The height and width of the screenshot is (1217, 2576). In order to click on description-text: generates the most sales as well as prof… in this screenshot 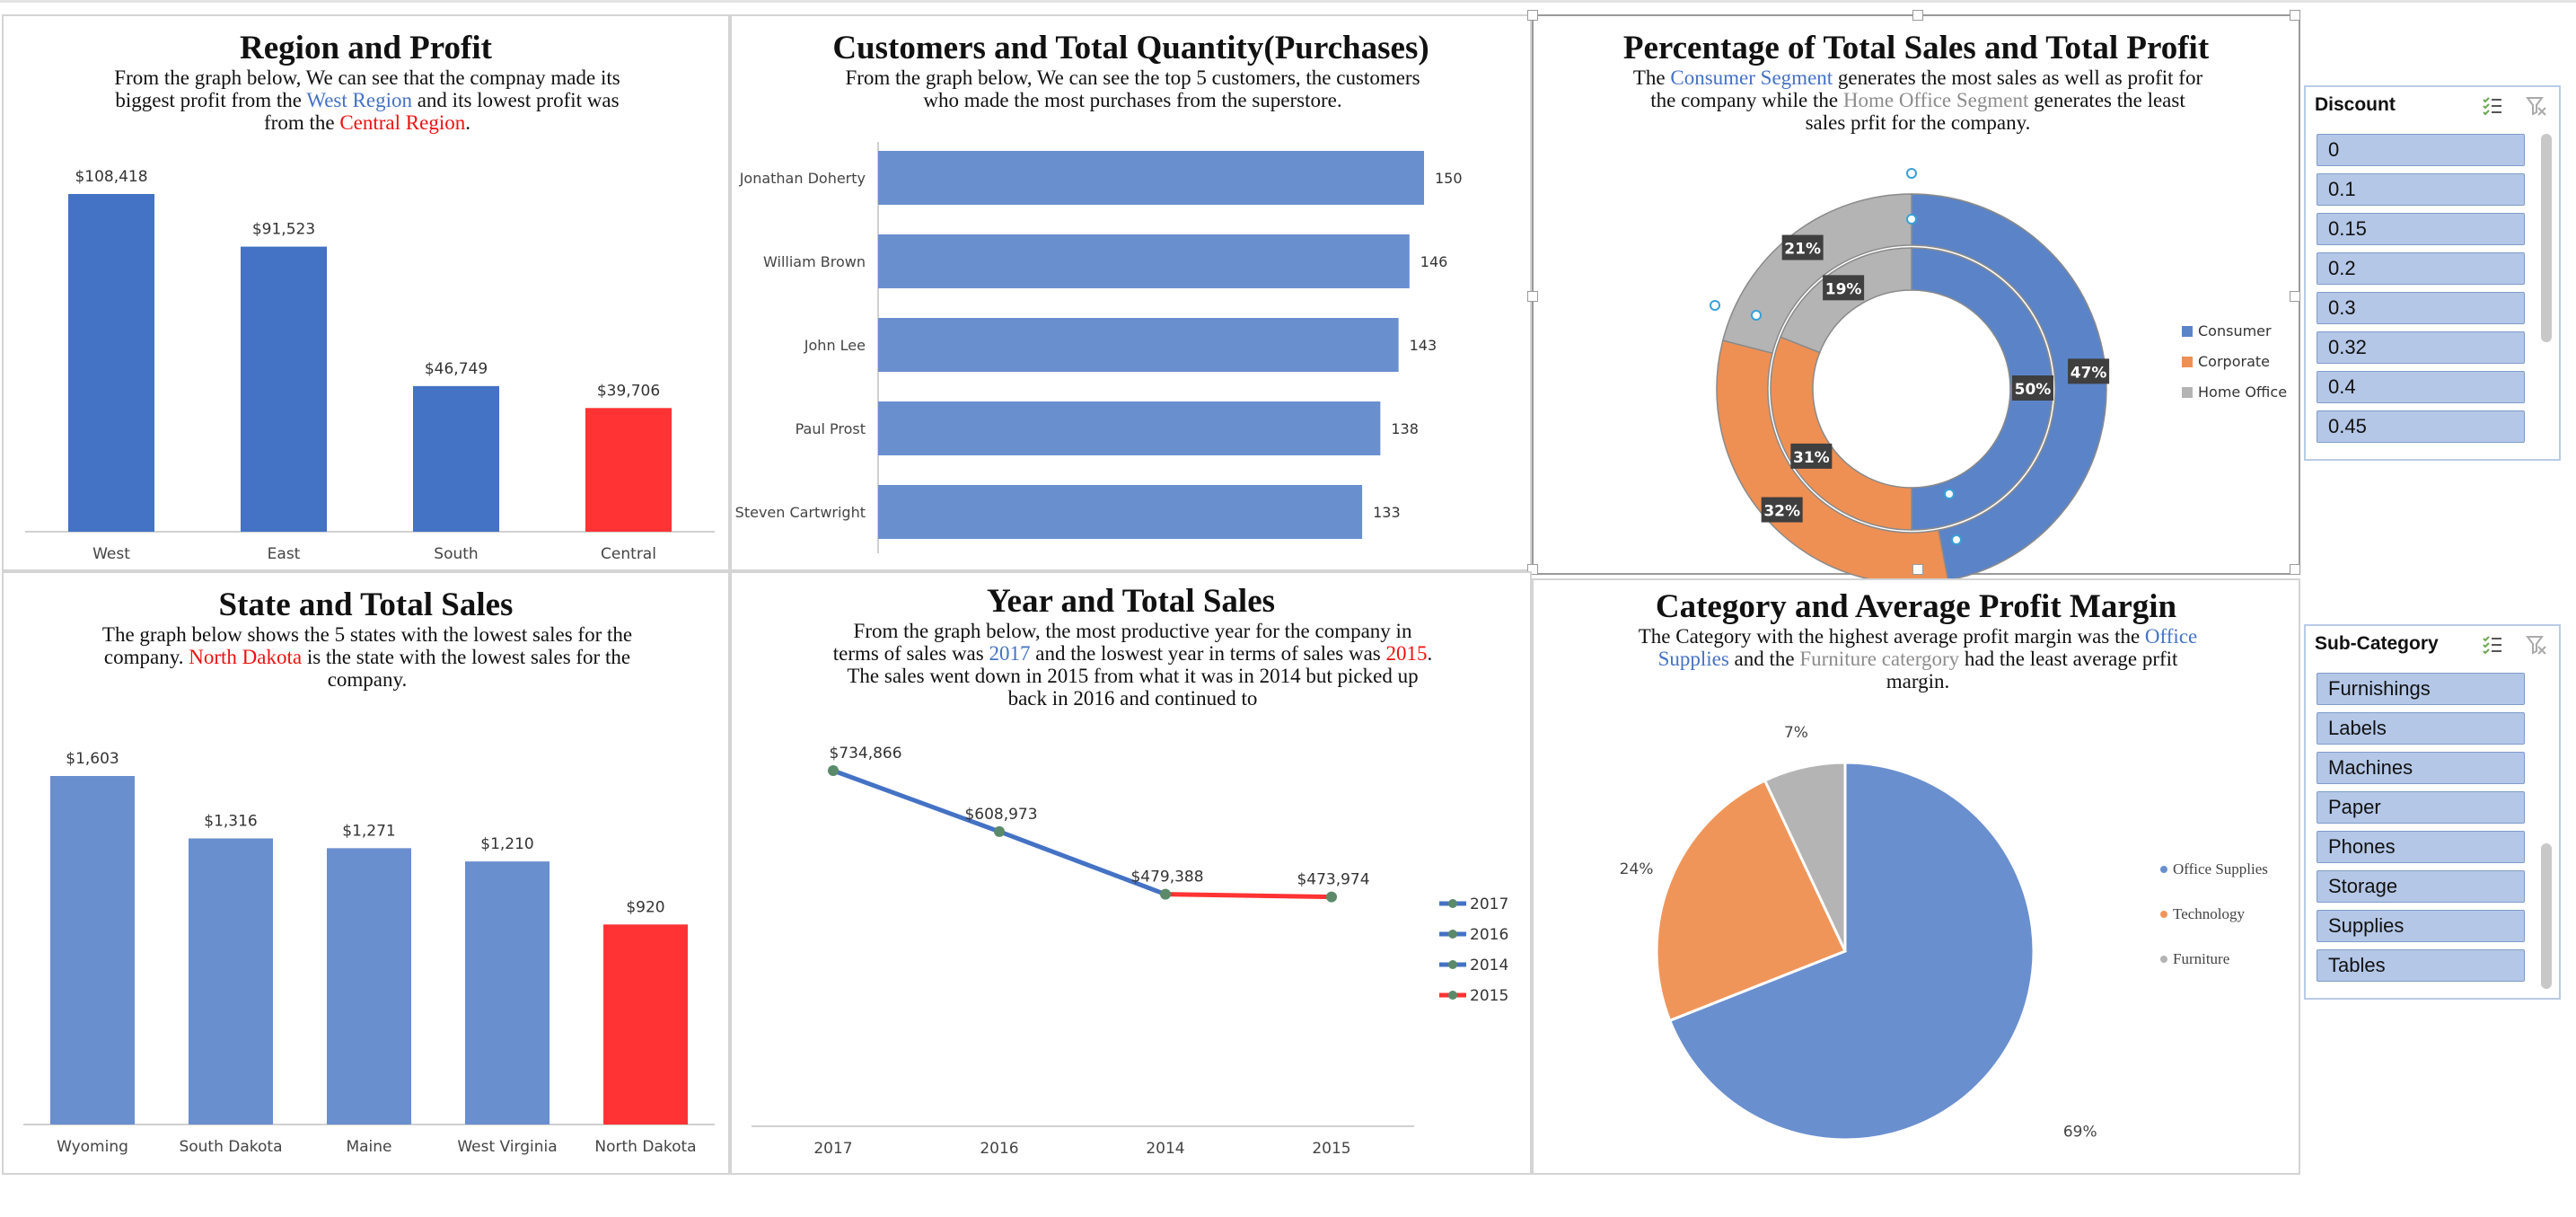, I will do `click(2018, 77)`.